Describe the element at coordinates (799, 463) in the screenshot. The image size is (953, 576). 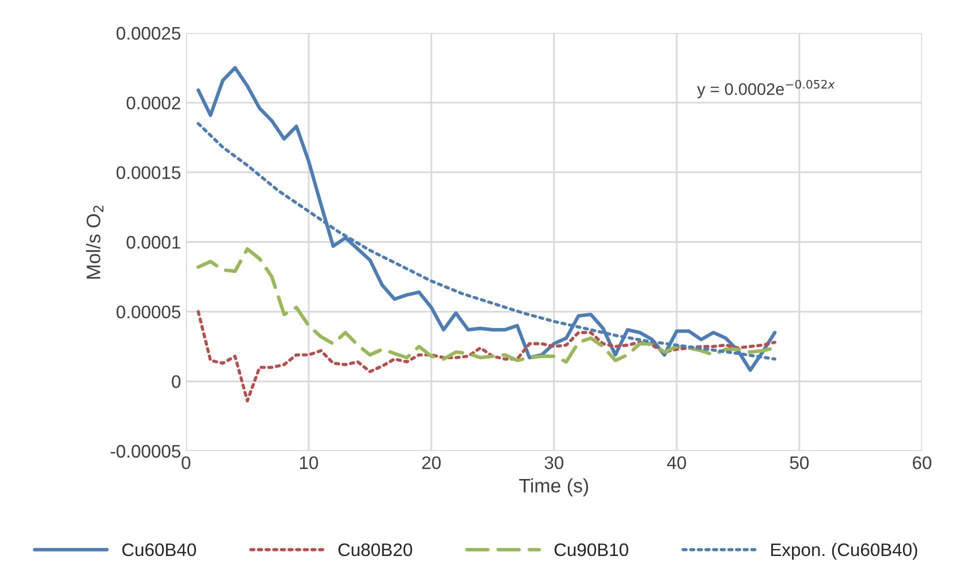
I see `x-tick-label: 50` at that location.